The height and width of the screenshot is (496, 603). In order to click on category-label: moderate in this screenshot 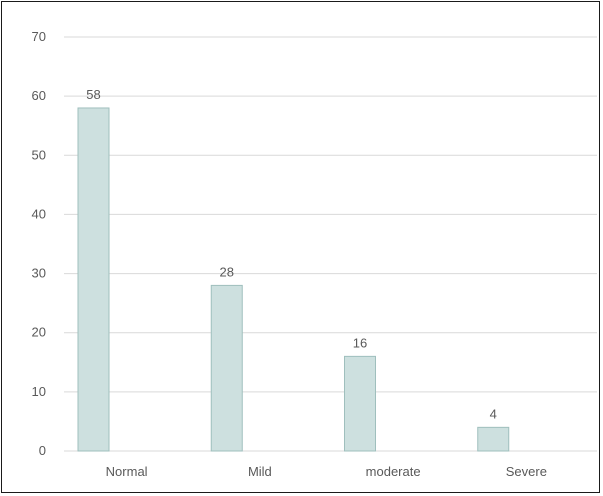, I will do `click(393, 471)`.